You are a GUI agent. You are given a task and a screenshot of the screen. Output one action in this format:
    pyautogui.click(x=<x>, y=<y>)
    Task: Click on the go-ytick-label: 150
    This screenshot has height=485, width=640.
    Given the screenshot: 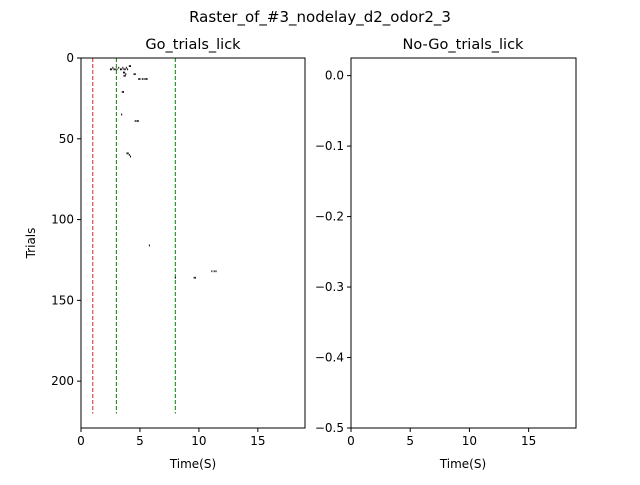 What is the action you would take?
    pyautogui.click(x=62, y=300)
    